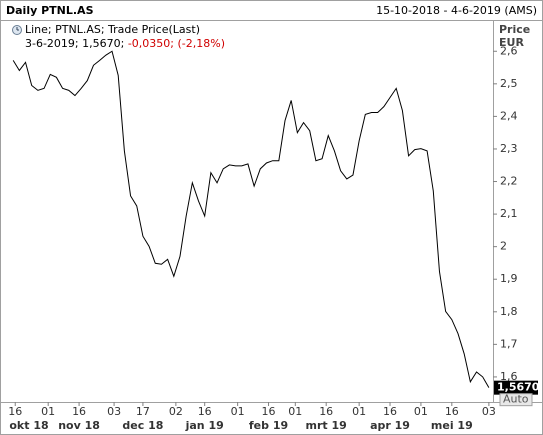  What do you see at coordinates (509, 115) in the screenshot?
I see `y-tick-label: 2,4` at bounding box center [509, 115].